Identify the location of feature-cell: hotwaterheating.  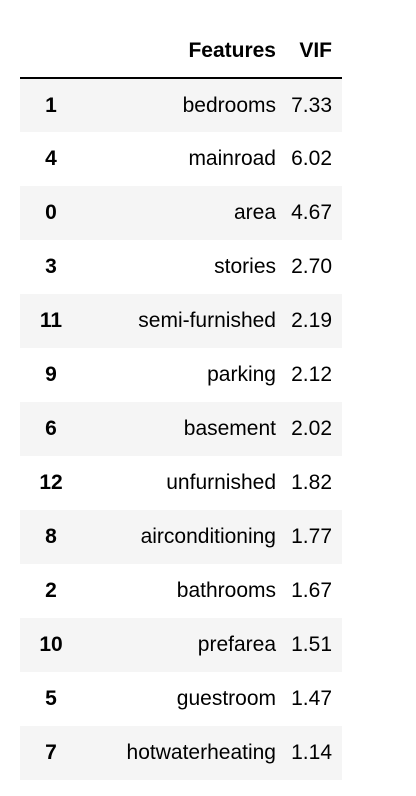
(201, 752).